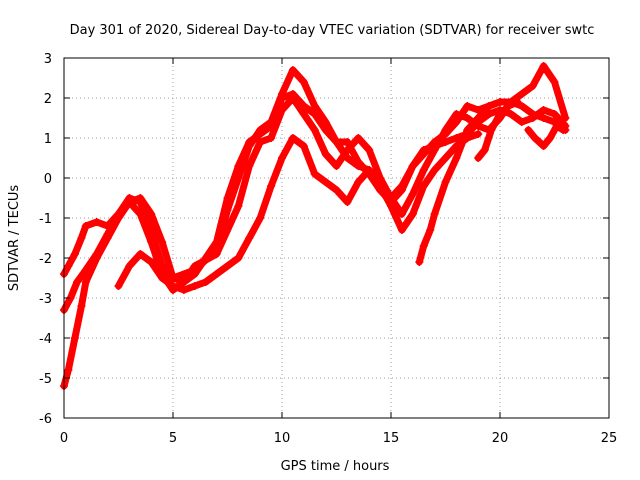 This screenshot has width=640, height=480. I want to click on x-axis-label: GPS time / hours, so click(335, 466).